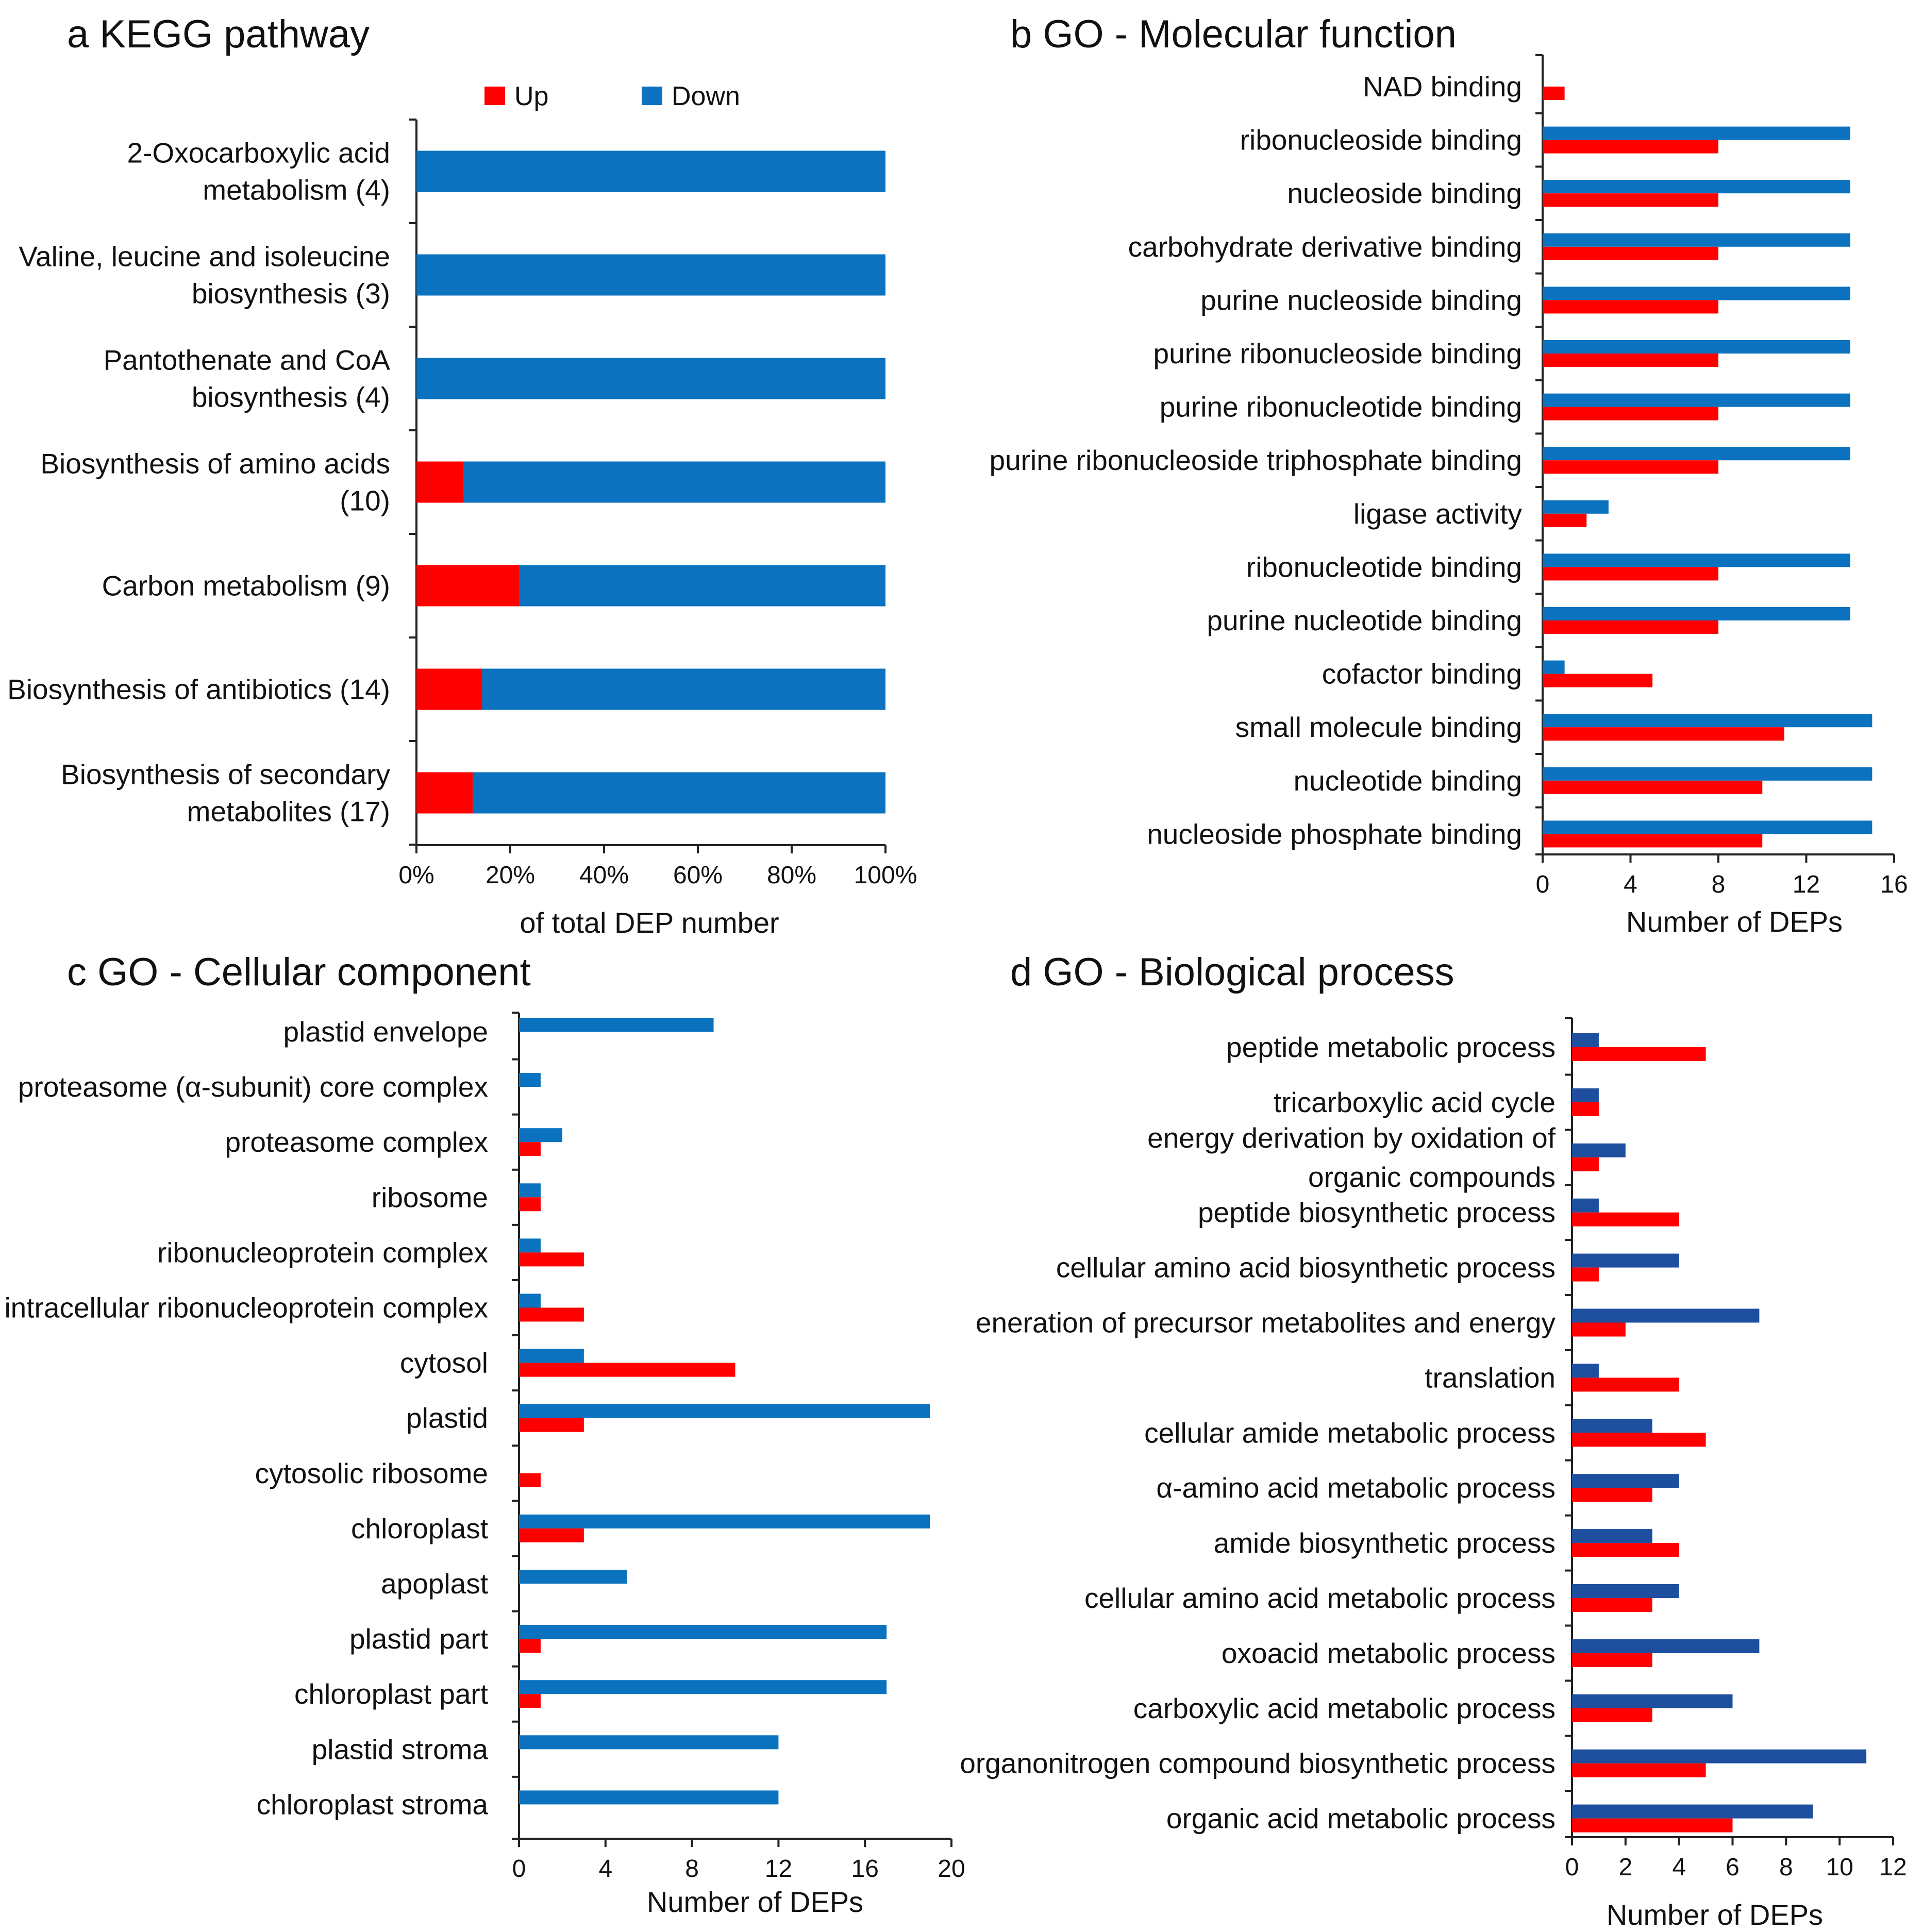 The height and width of the screenshot is (1932, 1923). I want to click on category-label: cellular amino acid biosynthetic process, so click(1306, 1268).